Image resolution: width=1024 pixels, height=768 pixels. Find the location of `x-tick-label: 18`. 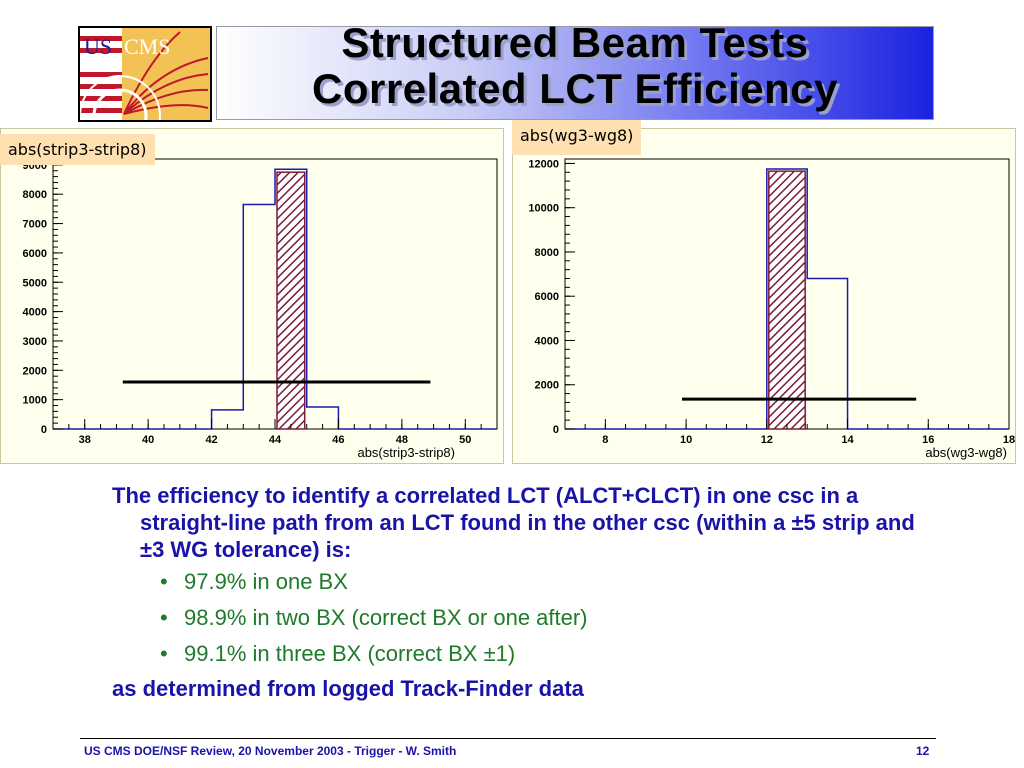

x-tick-label: 18 is located at coordinates (1009, 440).